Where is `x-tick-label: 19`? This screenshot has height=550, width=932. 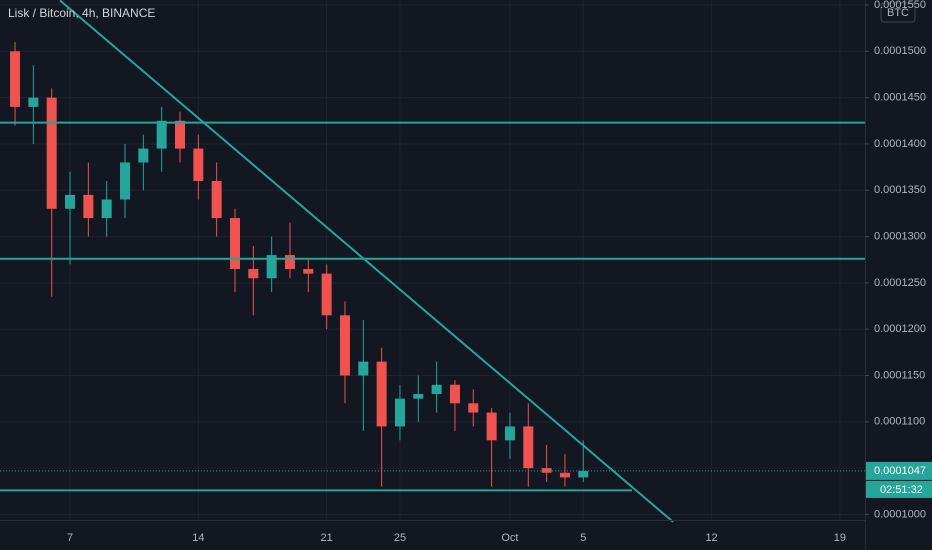 x-tick-label: 19 is located at coordinates (840, 538).